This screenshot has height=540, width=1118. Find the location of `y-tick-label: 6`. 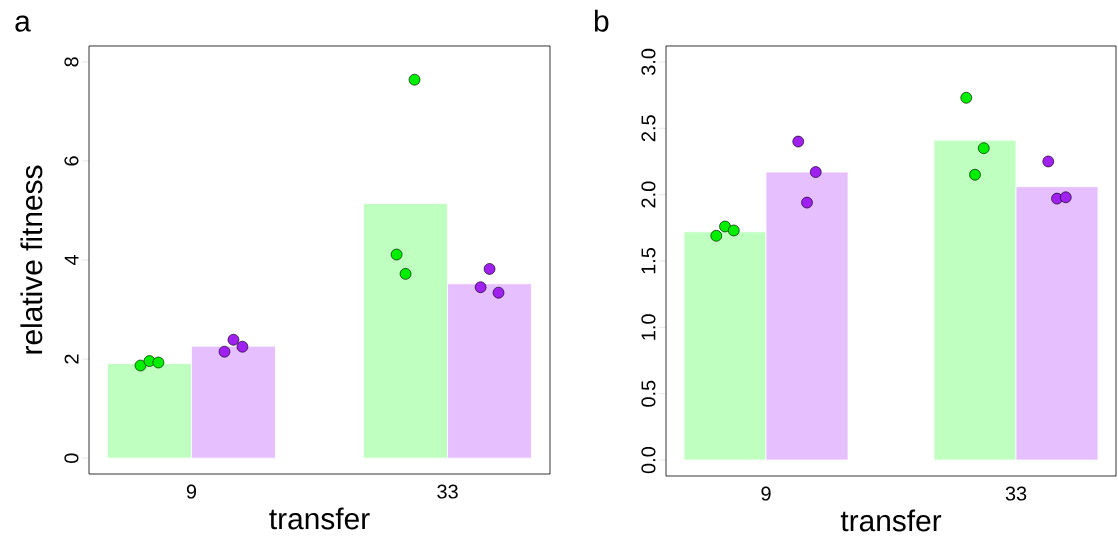

y-tick-label: 6 is located at coordinates (71, 161).